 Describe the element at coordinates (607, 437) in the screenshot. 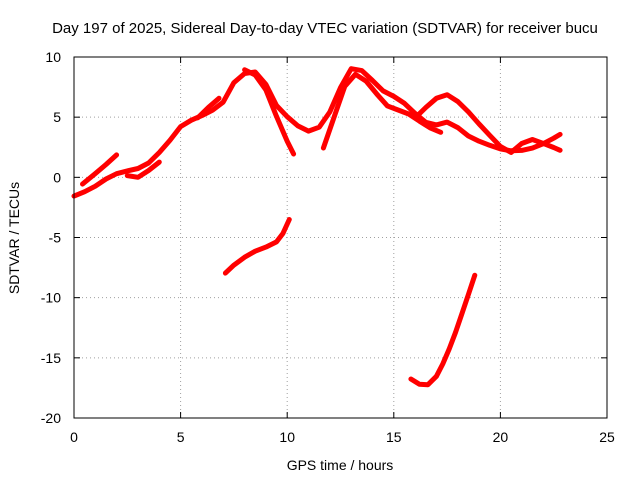

I see `x-tick-label: 25` at that location.